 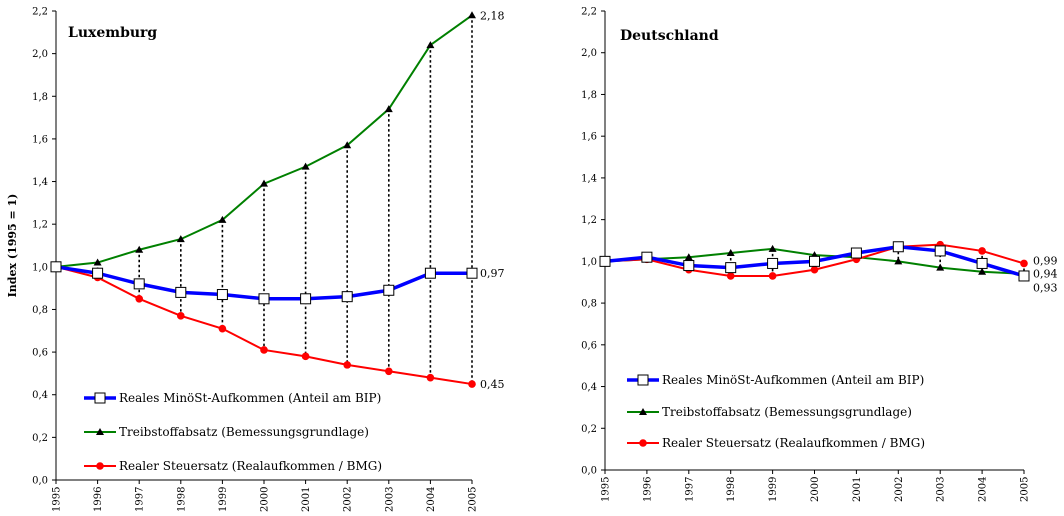 What do you see at coordinates (1045, 273) in the screenshot?
I see `end-value-label: 0,94` at bounding box center [1045, 273].